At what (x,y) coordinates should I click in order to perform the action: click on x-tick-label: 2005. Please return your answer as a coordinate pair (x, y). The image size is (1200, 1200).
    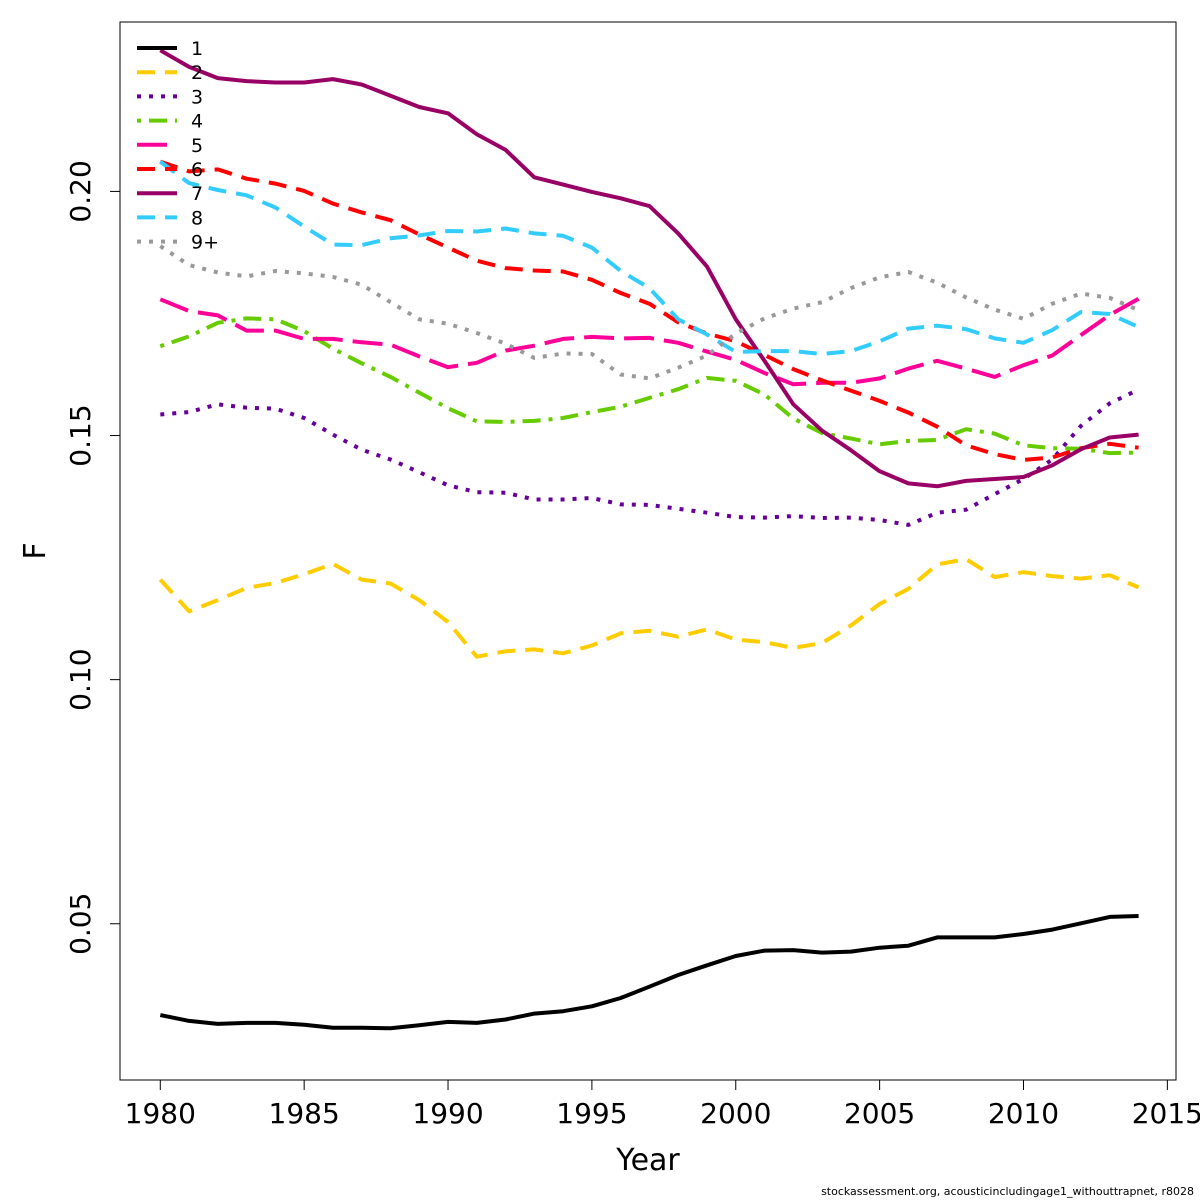
    Looking at the image, I should click on (879, 1113).